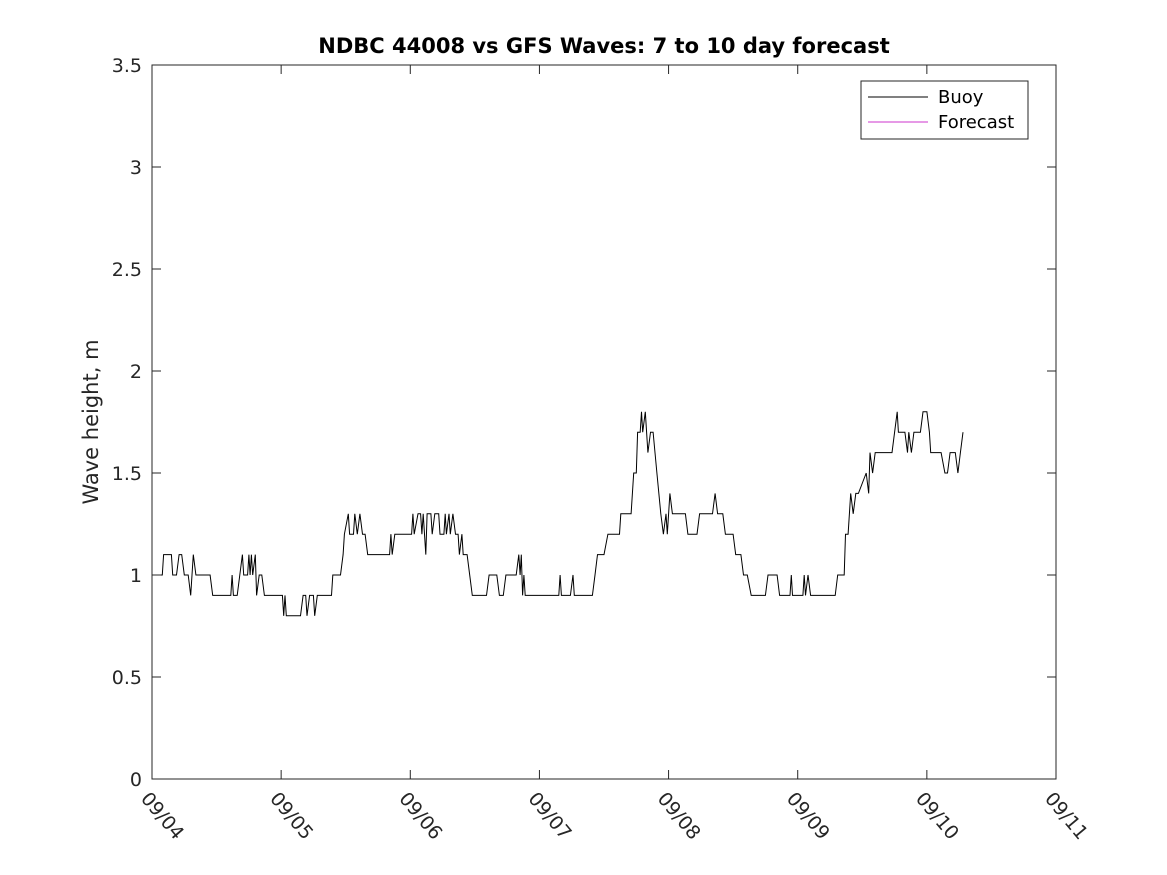  What do you see at coordinates (127, 474) in the screenshot?
I see `y-tick-label: 1.5` at bounding box center [127, 474].